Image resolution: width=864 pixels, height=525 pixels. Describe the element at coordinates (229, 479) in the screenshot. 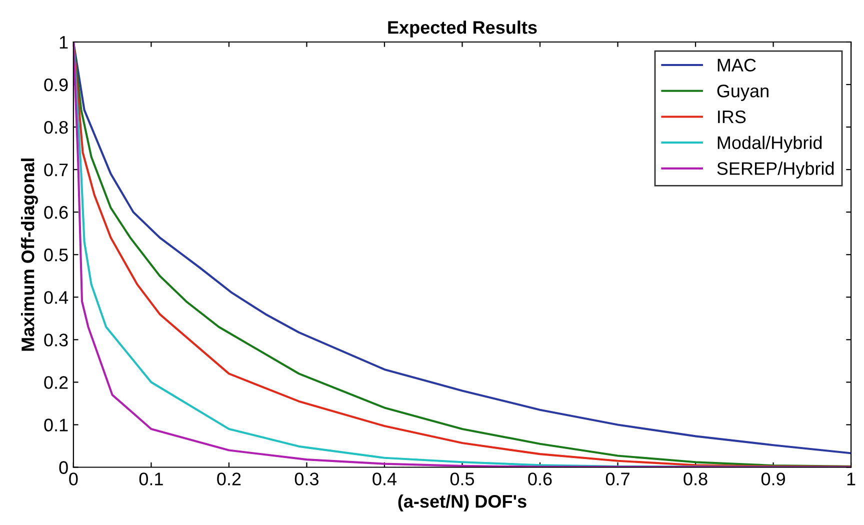

I see `x-tick-label: 0.2` at that location.